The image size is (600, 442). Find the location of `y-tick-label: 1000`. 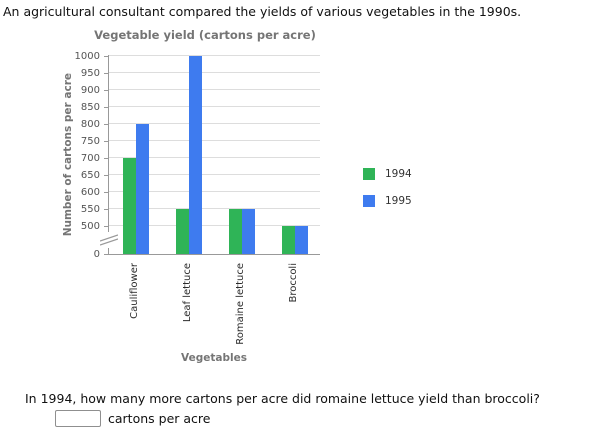

y-tick-label: 1000 is located at coordinates (87, 56).